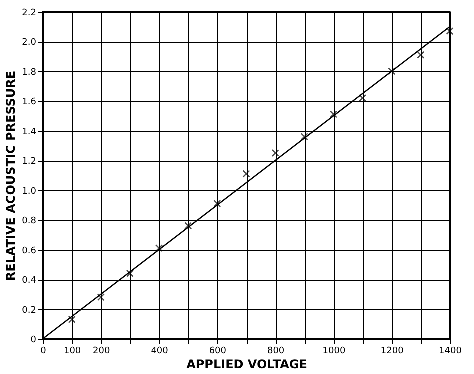 The height and width of the screenshot is (374, 474). What do you see at coordinates (29, 311) in the screenshot?
I see `y-tick-label: 0.2` at bounding box center [29, 311].